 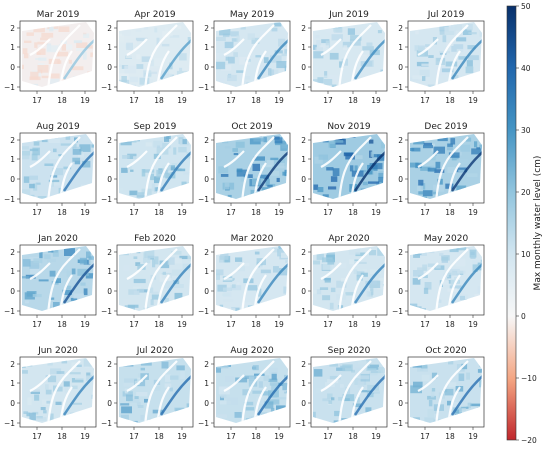 What do you see at coordinates (58, 15) in the screenshot?
I see `panel-title: Mar 2019` at bounding box center [58, 15].